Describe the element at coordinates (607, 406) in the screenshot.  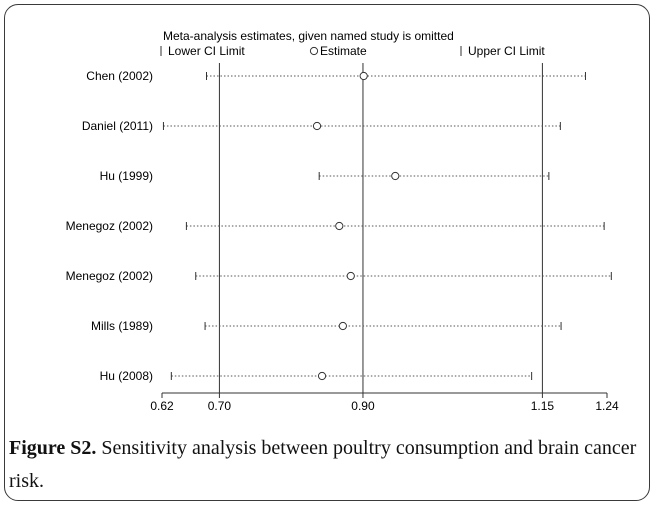
I see `x-tick-label: 1.24` at that location.